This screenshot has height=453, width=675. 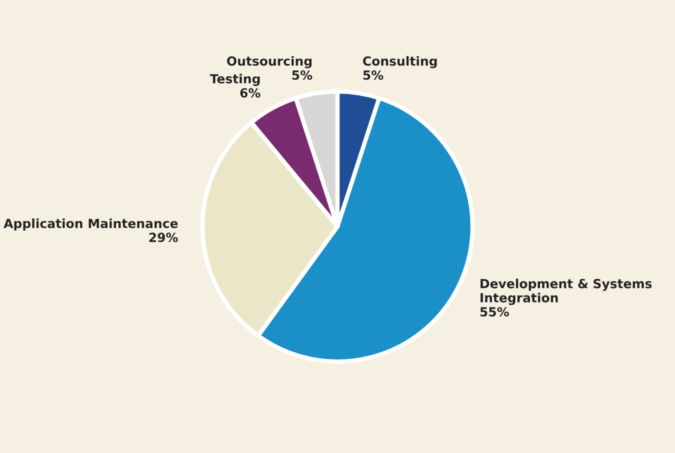 What do you see at coordinates (235, 80) in the screenshot?
I see `slice-label: Testing` at bounding box center [235, 80].